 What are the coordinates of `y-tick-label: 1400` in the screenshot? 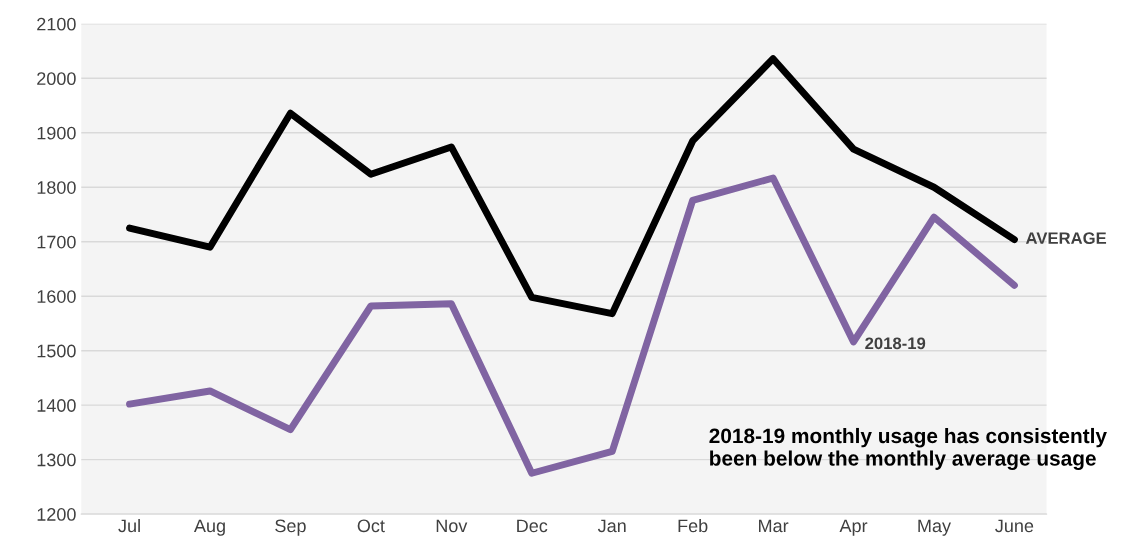 It's located at (56, 405).